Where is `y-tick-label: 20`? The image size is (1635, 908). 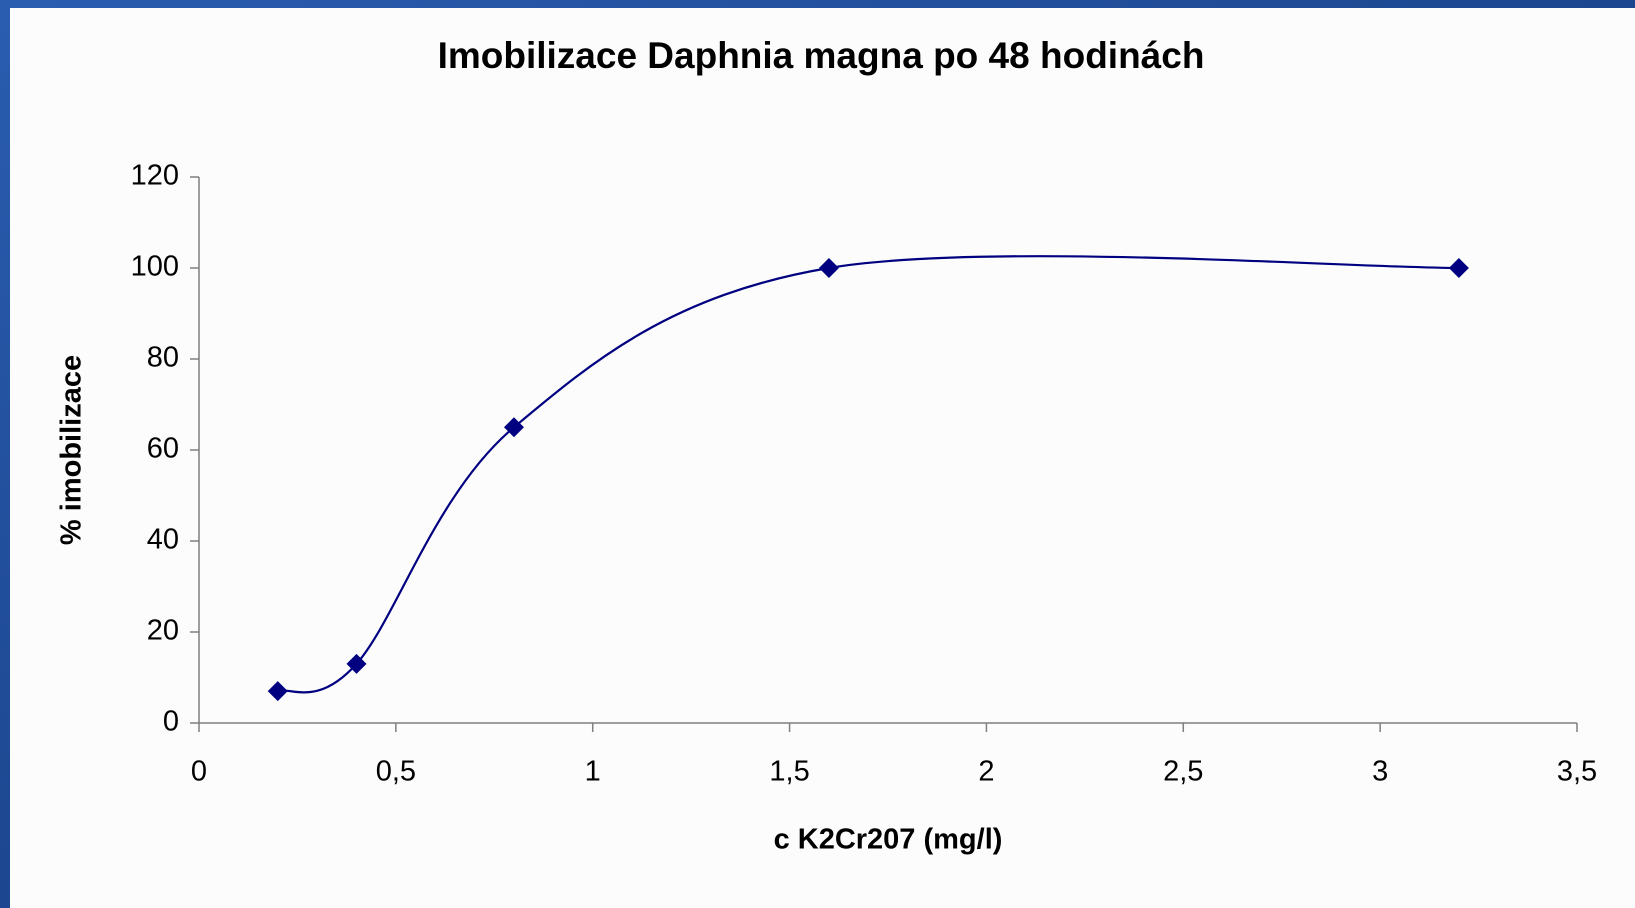
y-tick-label: 20 is located at coordinates (163, 631).